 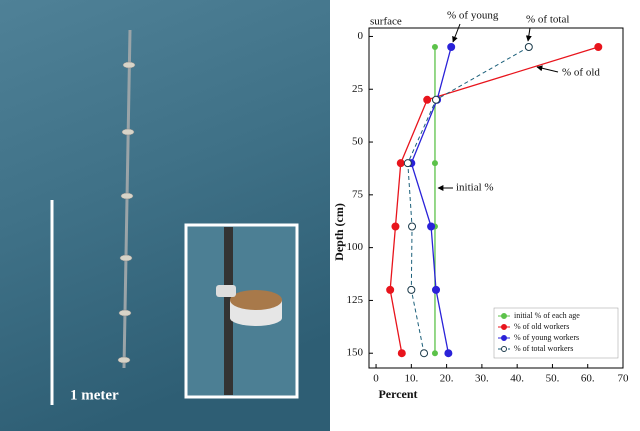 What do you see at coordinates (541, 326) in the screenshot?
I see `legend-label: % of old workers` at bounding box center [541, 326].